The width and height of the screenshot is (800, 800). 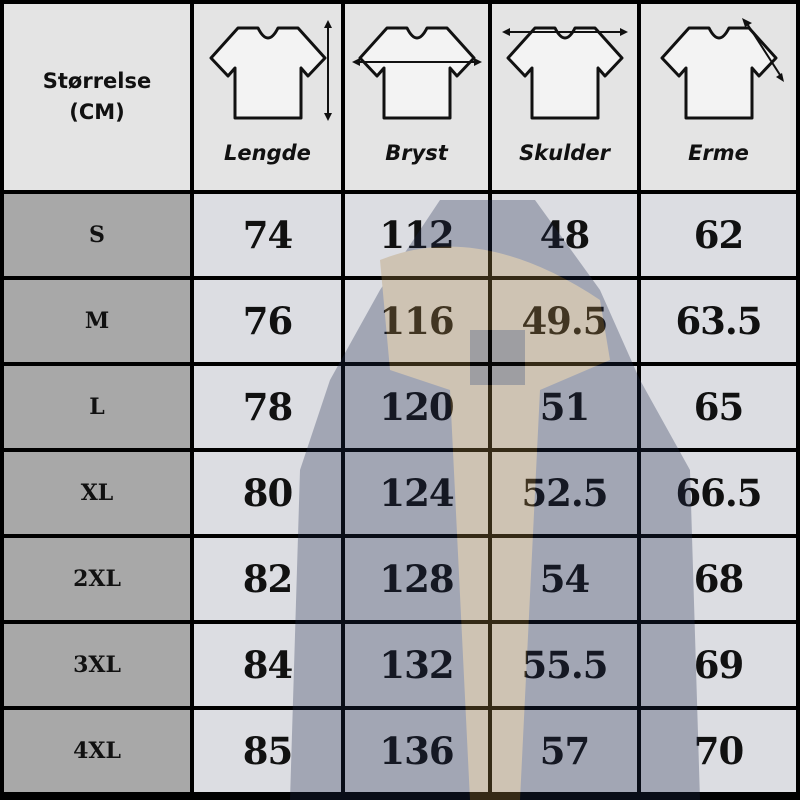 What do you see at coordinates (97, 80) in the screenshot?
I see `size-header-label: Størrelse` at bounding box center [97, 80].